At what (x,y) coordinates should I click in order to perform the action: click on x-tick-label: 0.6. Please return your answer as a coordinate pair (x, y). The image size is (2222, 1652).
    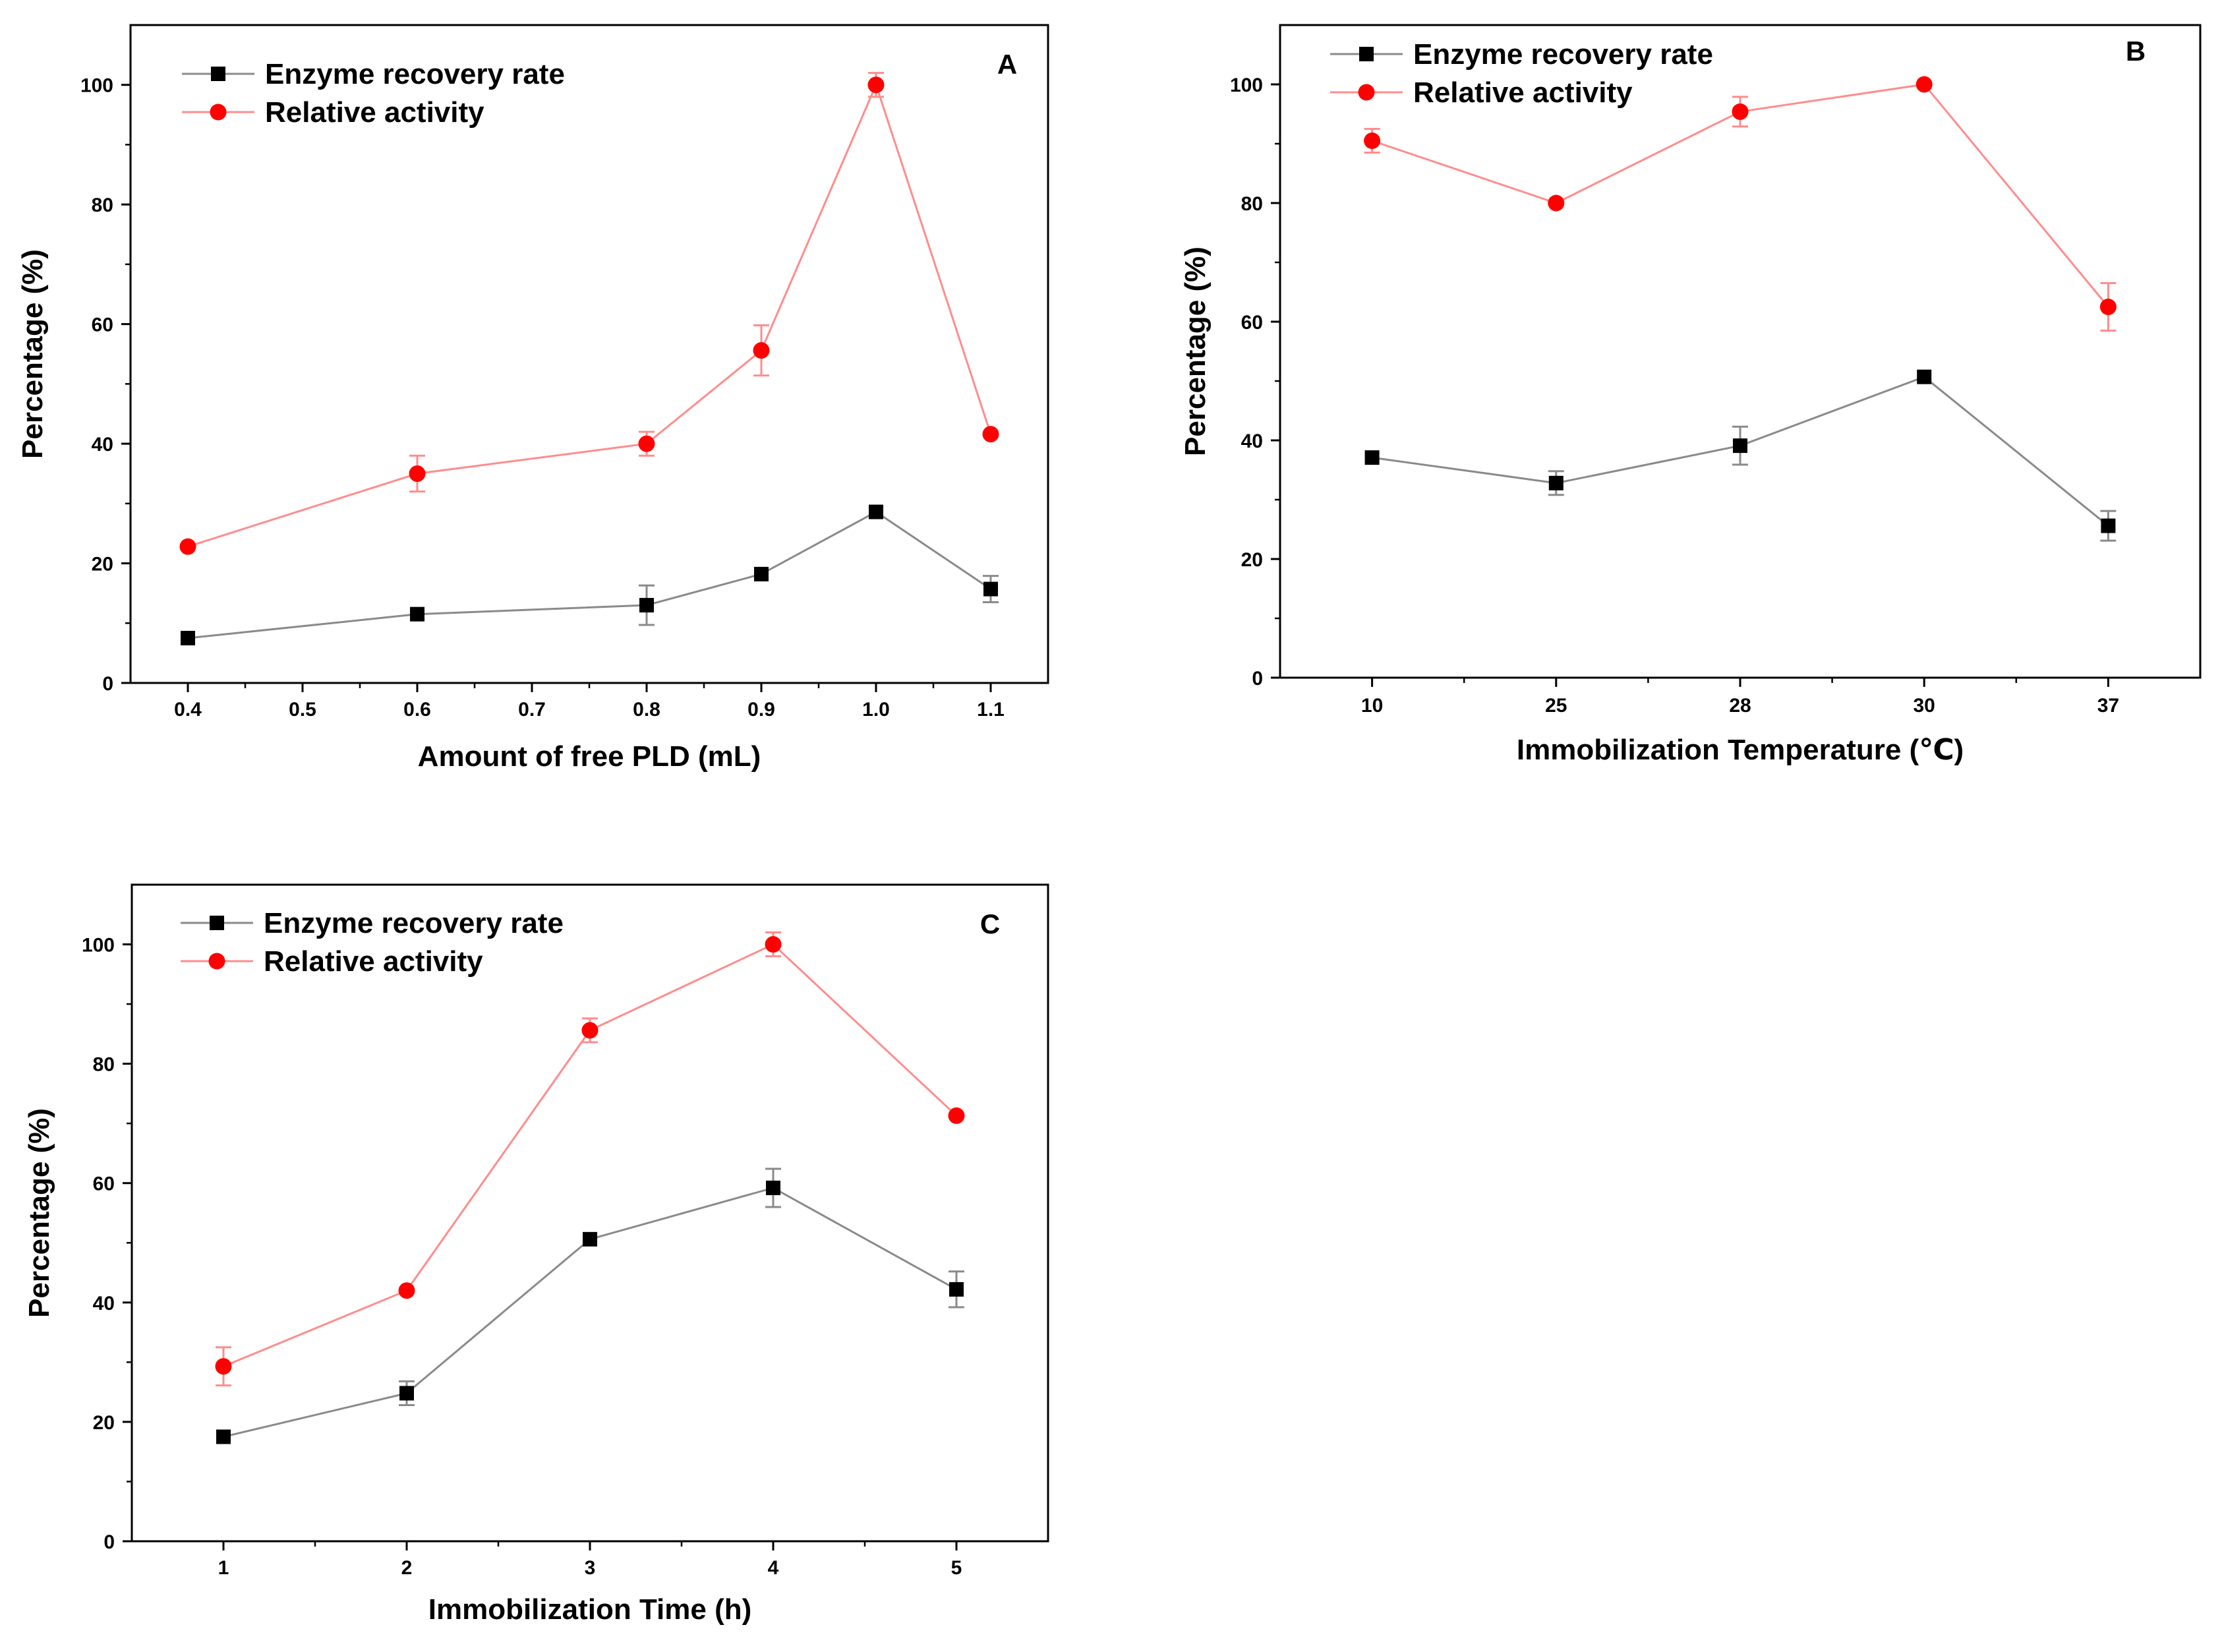
    Looking at the image, I should click on (417, 710).